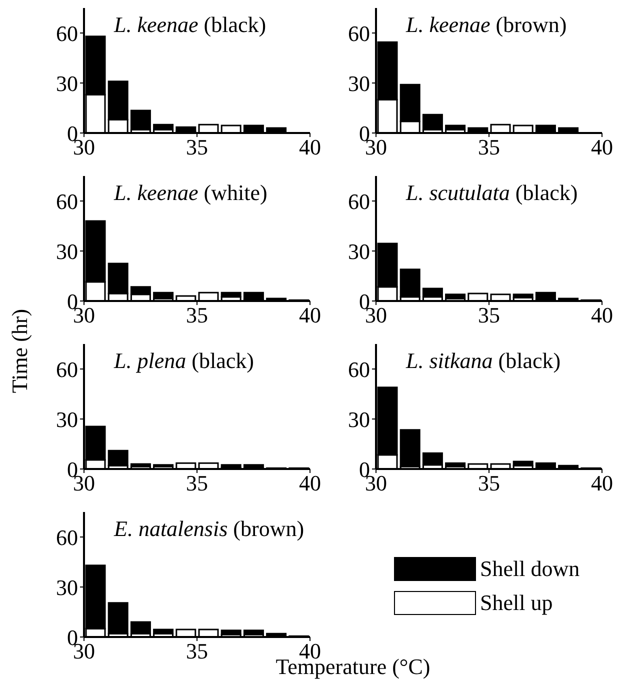 This screenshot has height=694, width=619. Describe the element at coordinates (483, 361) in the screenshot. I see `chart-title: L. sitkana (black)` at that location.